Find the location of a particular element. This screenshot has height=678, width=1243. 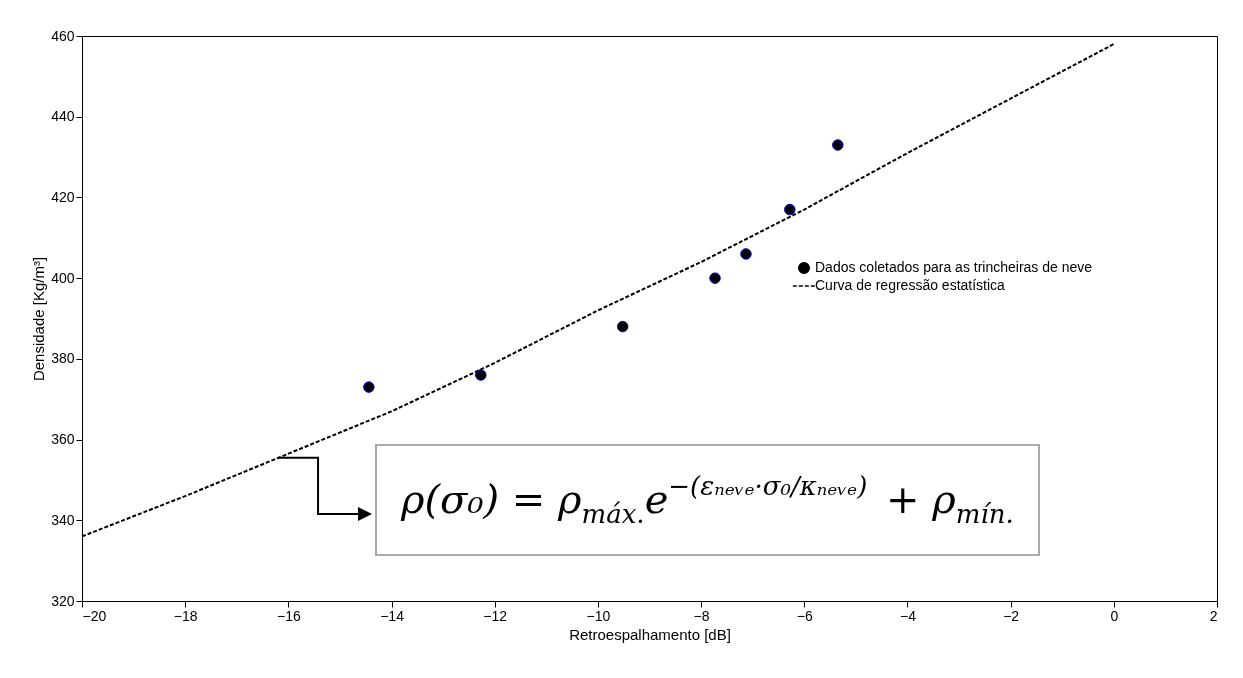

x-tick-label: −2 is located at coordinates (1011, 615).